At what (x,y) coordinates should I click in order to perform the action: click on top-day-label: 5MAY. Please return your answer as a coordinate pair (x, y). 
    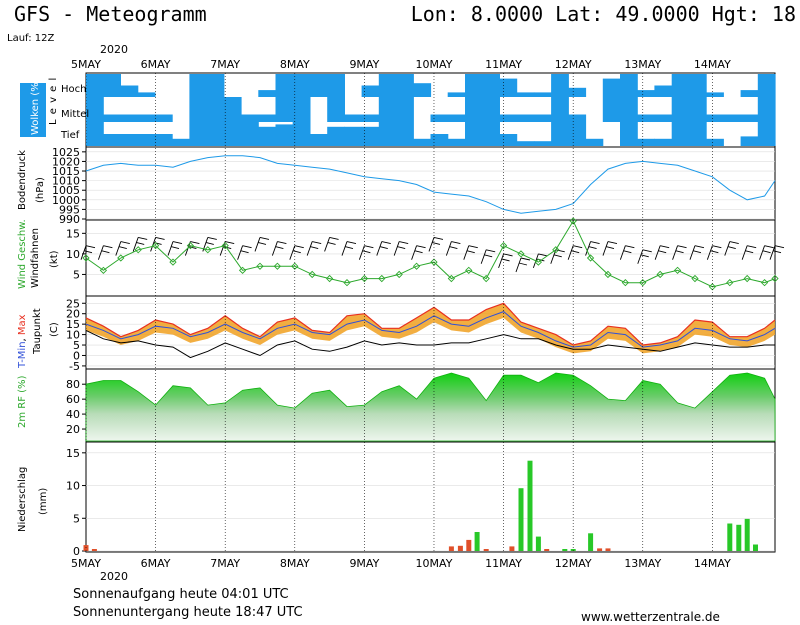
    Looking at the image, I should click on (86, 64).